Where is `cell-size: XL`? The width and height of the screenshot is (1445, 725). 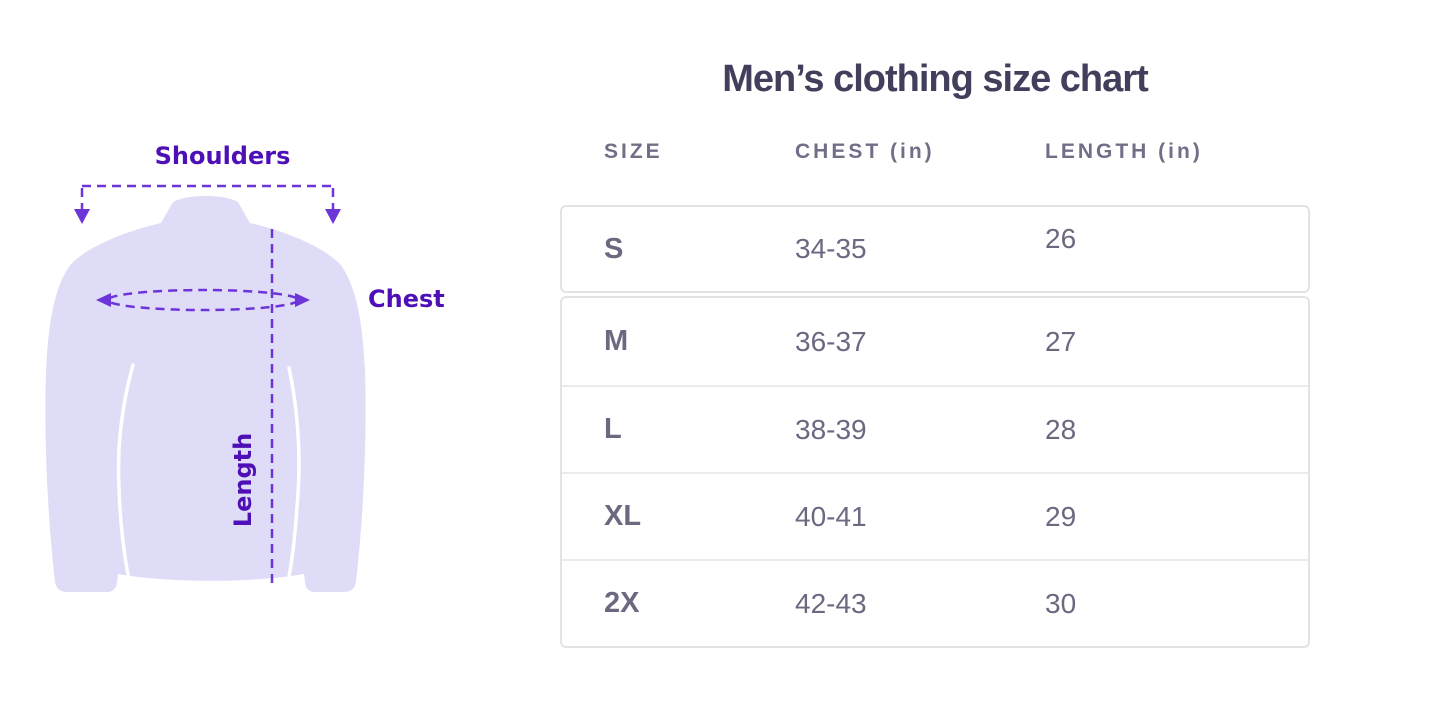
cell-size: XL is located at coordinates (623, 516).